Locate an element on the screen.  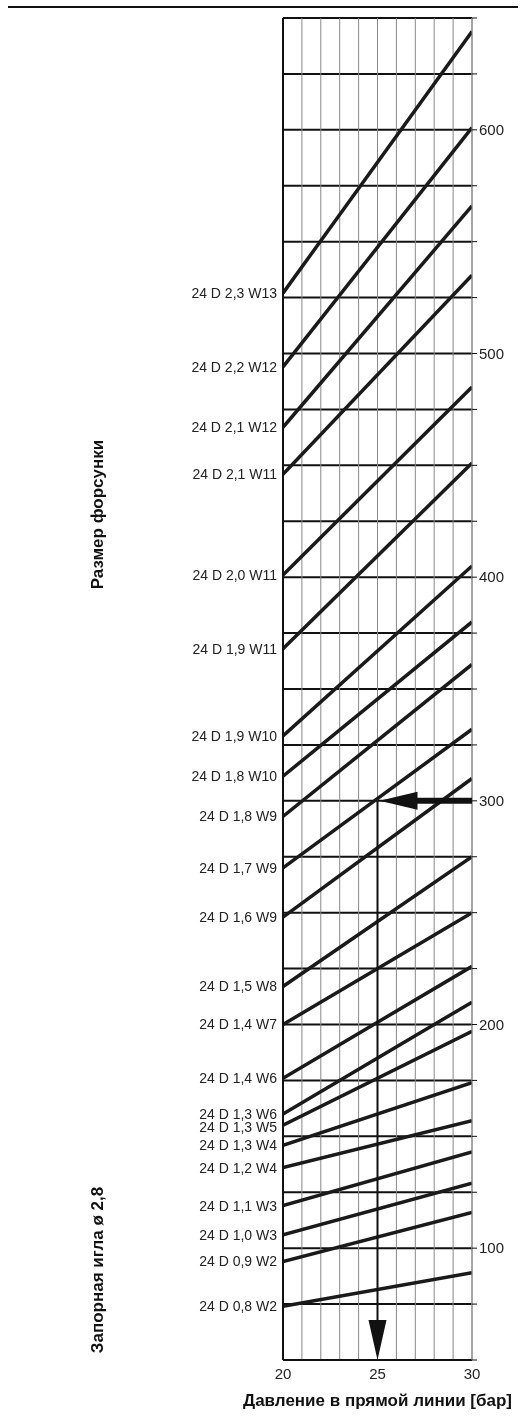
series-label: 24 D 1,7 W9 is located at coordinates (238, 867).